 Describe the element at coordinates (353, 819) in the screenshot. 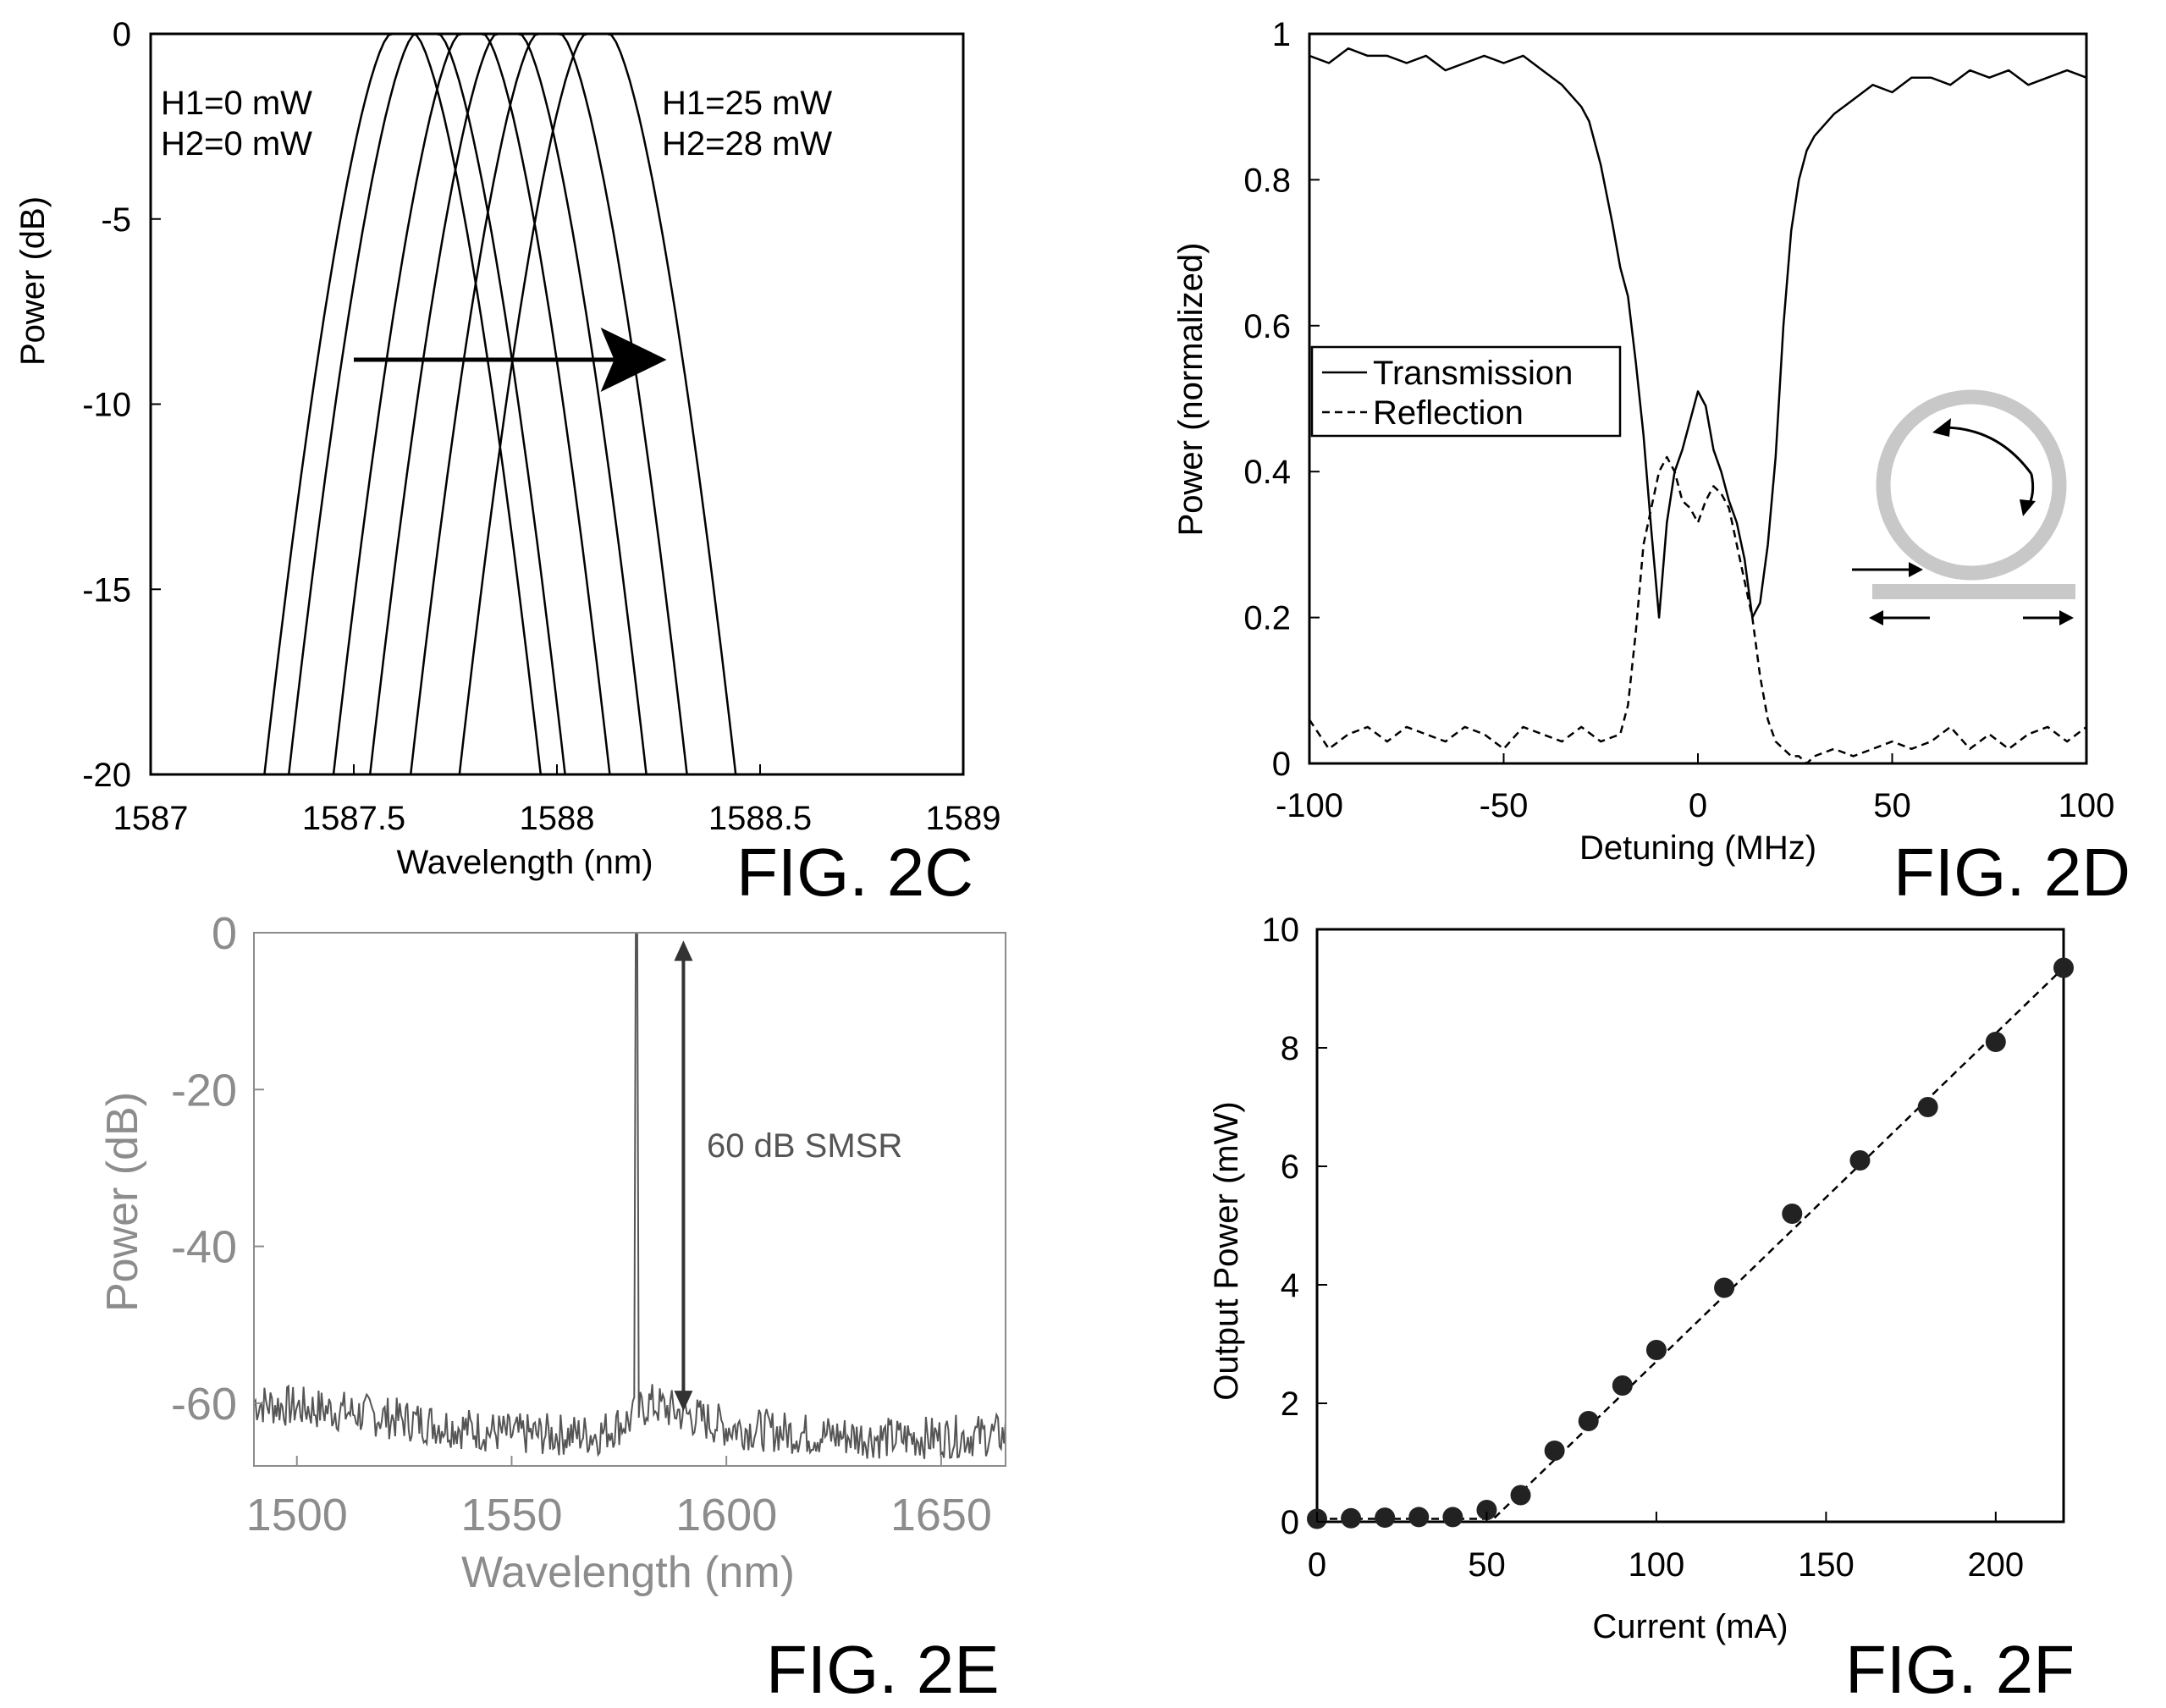

I see `fig-2c-x-tick-label: 1587.5` at that location.